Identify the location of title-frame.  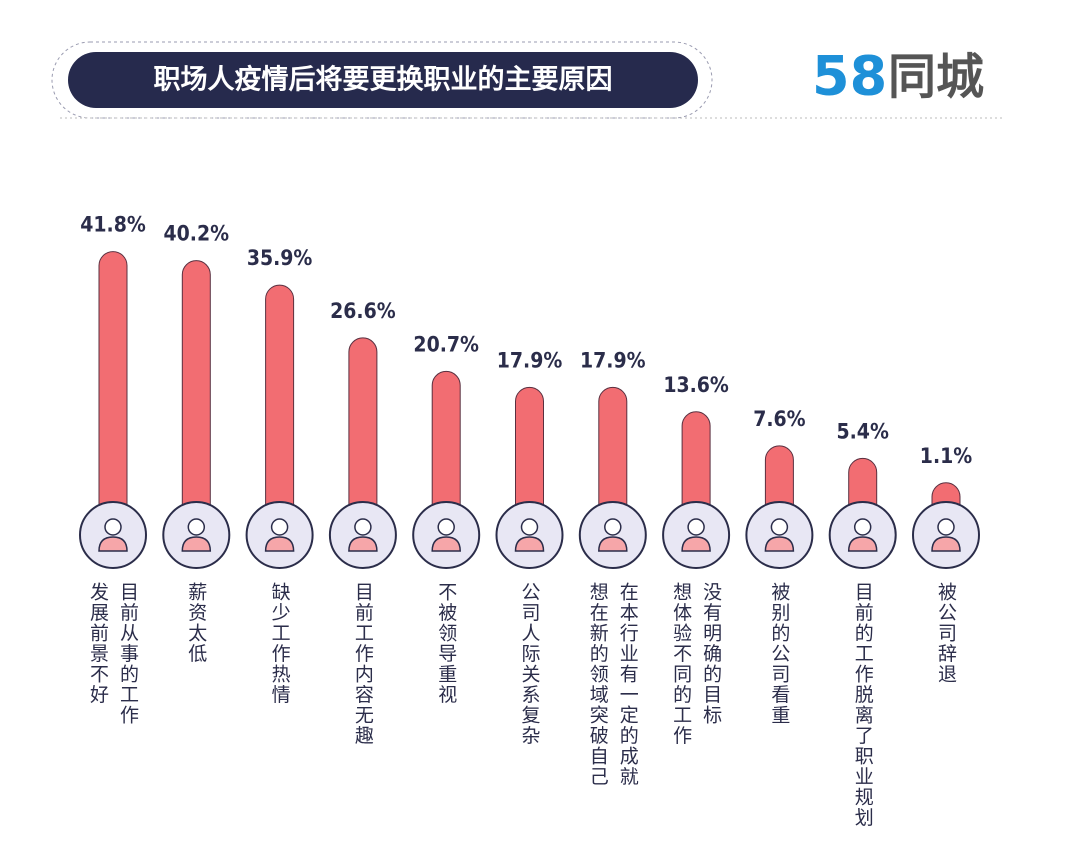
(382, 80).